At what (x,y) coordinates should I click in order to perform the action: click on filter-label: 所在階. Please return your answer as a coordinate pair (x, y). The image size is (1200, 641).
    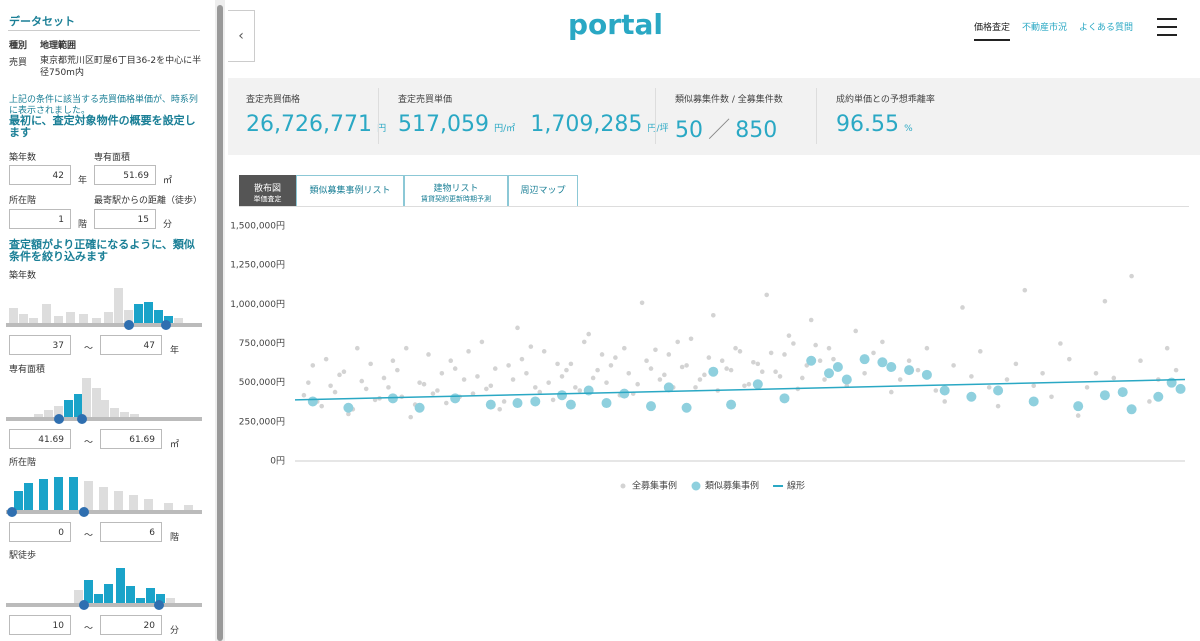
    Looking at the image, I should click on (23, 463).